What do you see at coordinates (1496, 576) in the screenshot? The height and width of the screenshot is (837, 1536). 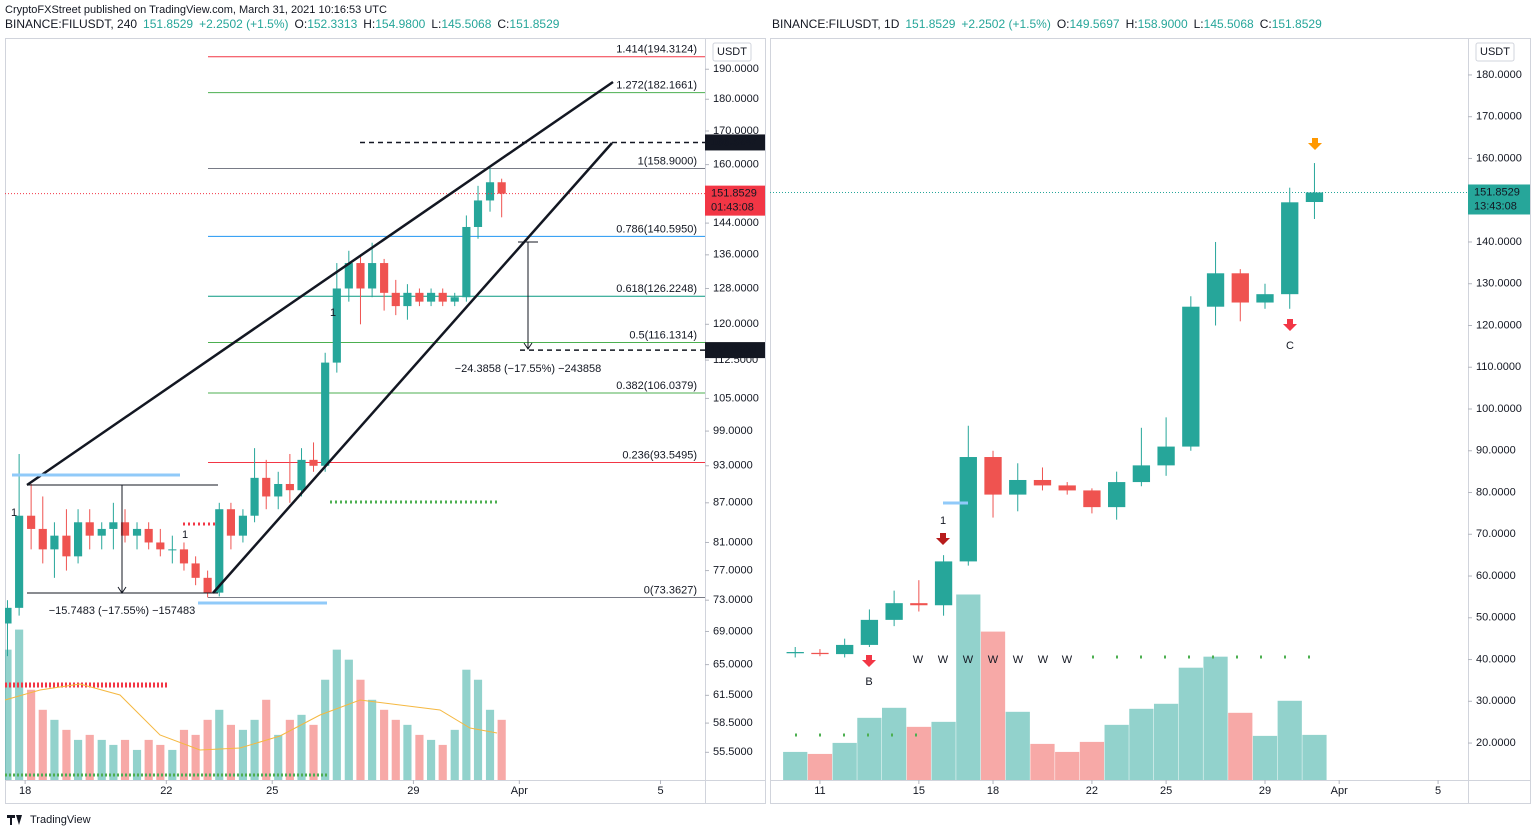 I see `y-tick-label: 60.0000` at bounding box center [1496, 576].